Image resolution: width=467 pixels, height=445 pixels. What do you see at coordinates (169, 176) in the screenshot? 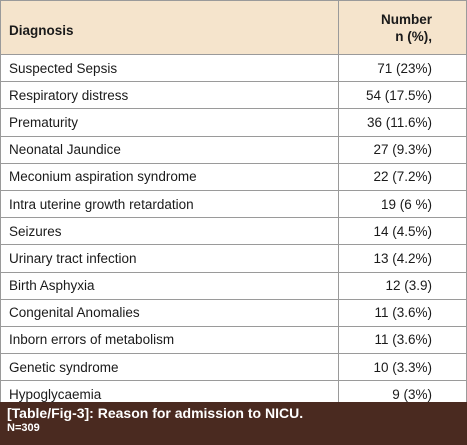
I see `diagnosis-cell: Meconium aspiration syndrome` at bounding box center [169, 176].